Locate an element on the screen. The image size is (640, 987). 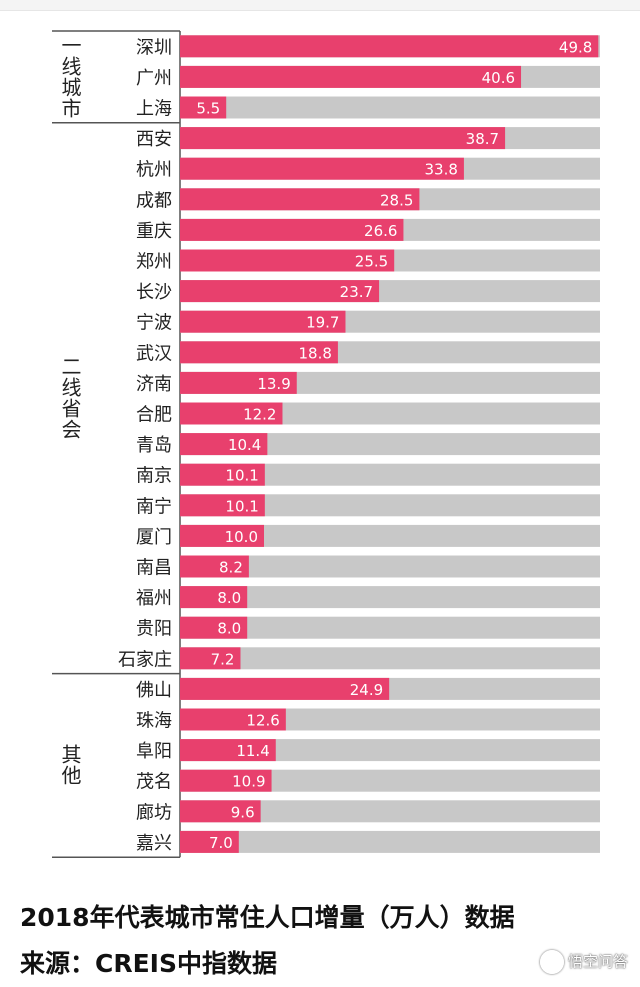
bar-value-label: 5.5 is located at coordinates (208, 109).